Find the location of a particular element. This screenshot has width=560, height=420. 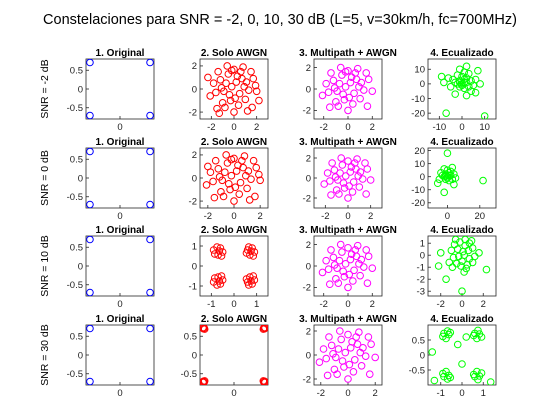

subplot-r2-c3: 4. Ecualizado-2 0 2-3-2-101 is located at coordinates (456, 267).